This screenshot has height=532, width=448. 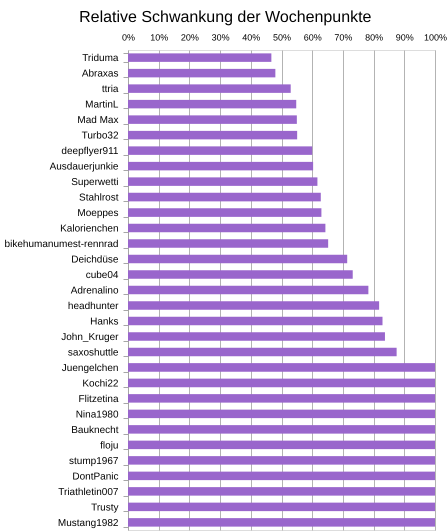 What do you see at coordinates (109, 446) in the screenshot?
I see `y-tick-label: floju` at bounding box center [109, 446].